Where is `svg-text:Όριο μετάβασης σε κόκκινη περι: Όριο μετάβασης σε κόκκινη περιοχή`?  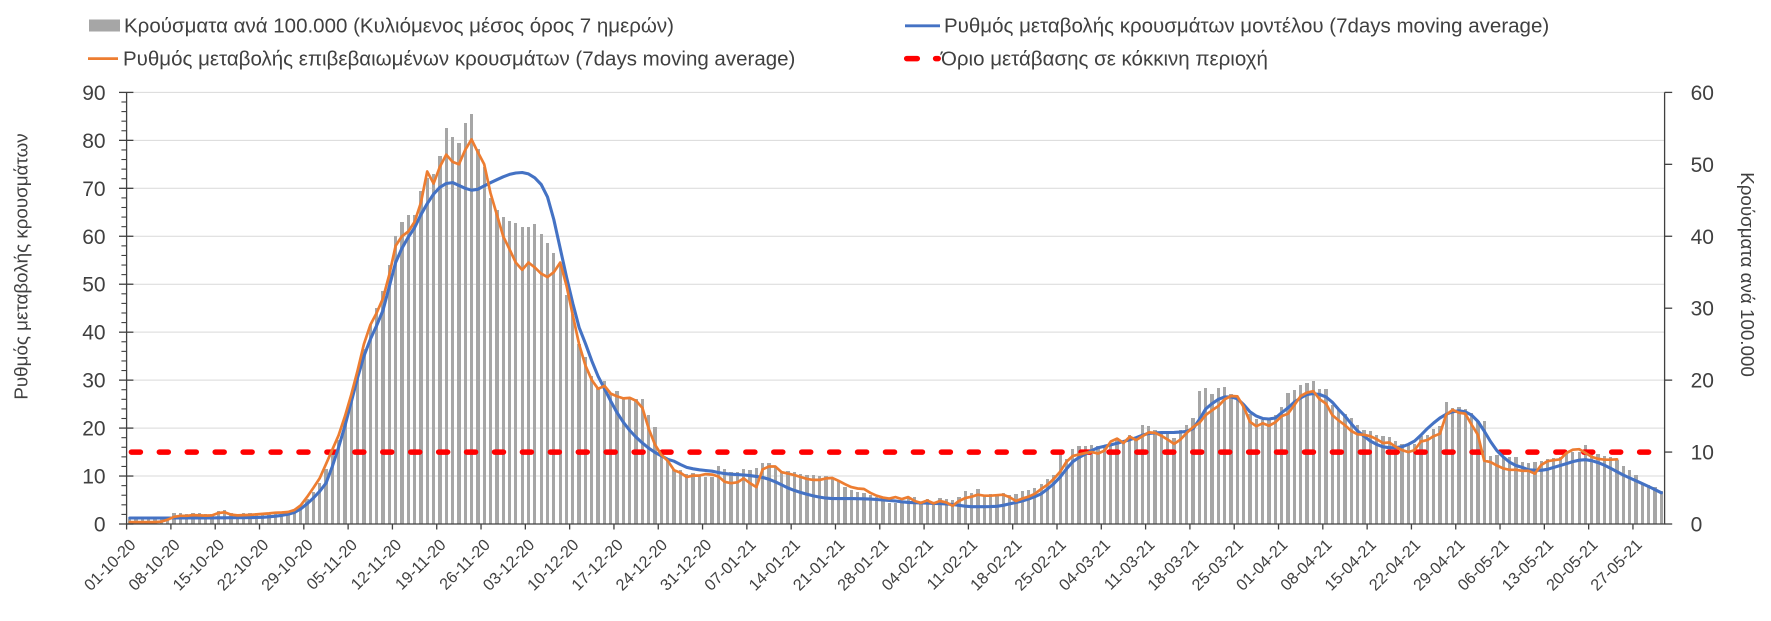 svg-text:Όριο μετάβασης σε κόκκινη περι: Όριο μετάβασης σε κόκκινη περιοχή is located at coordinates (1104, 58).